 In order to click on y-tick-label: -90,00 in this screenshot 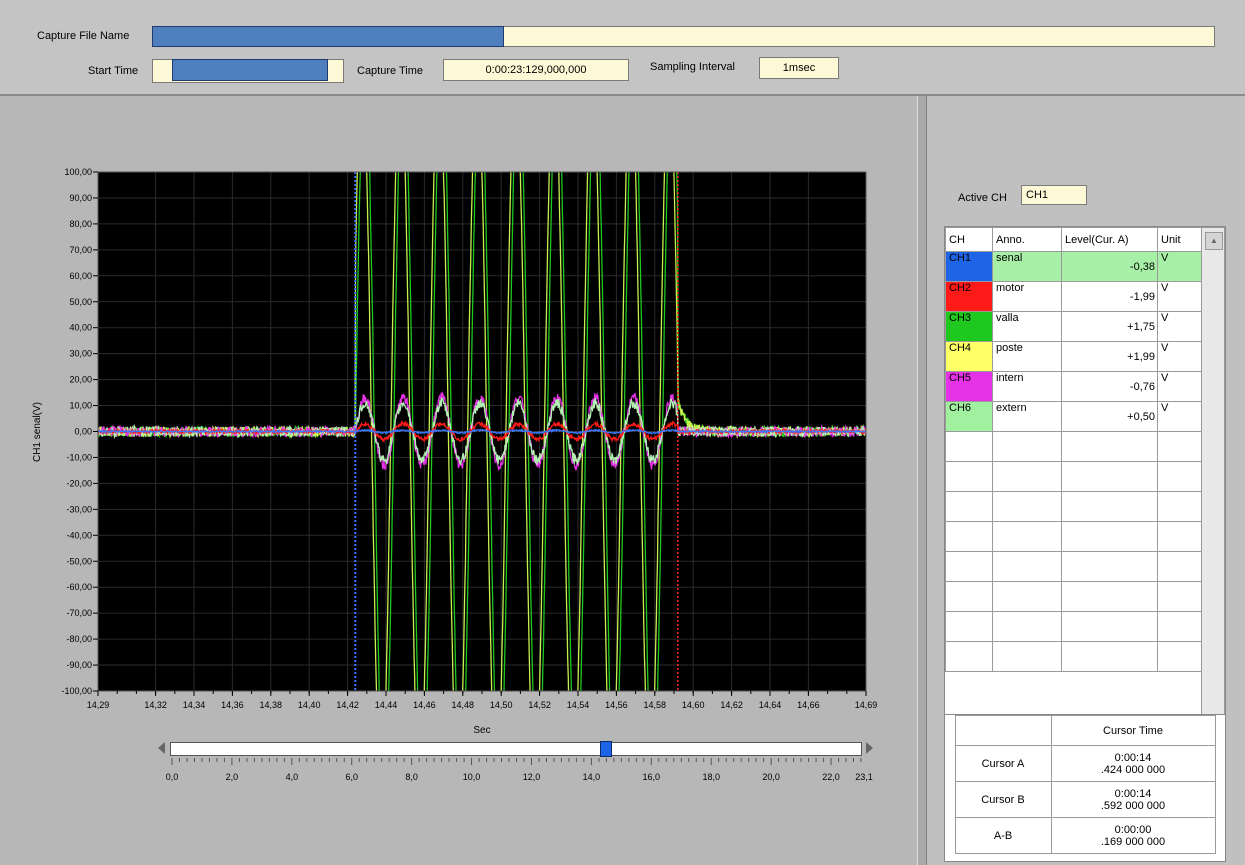, I will do `click(79, 665)`.